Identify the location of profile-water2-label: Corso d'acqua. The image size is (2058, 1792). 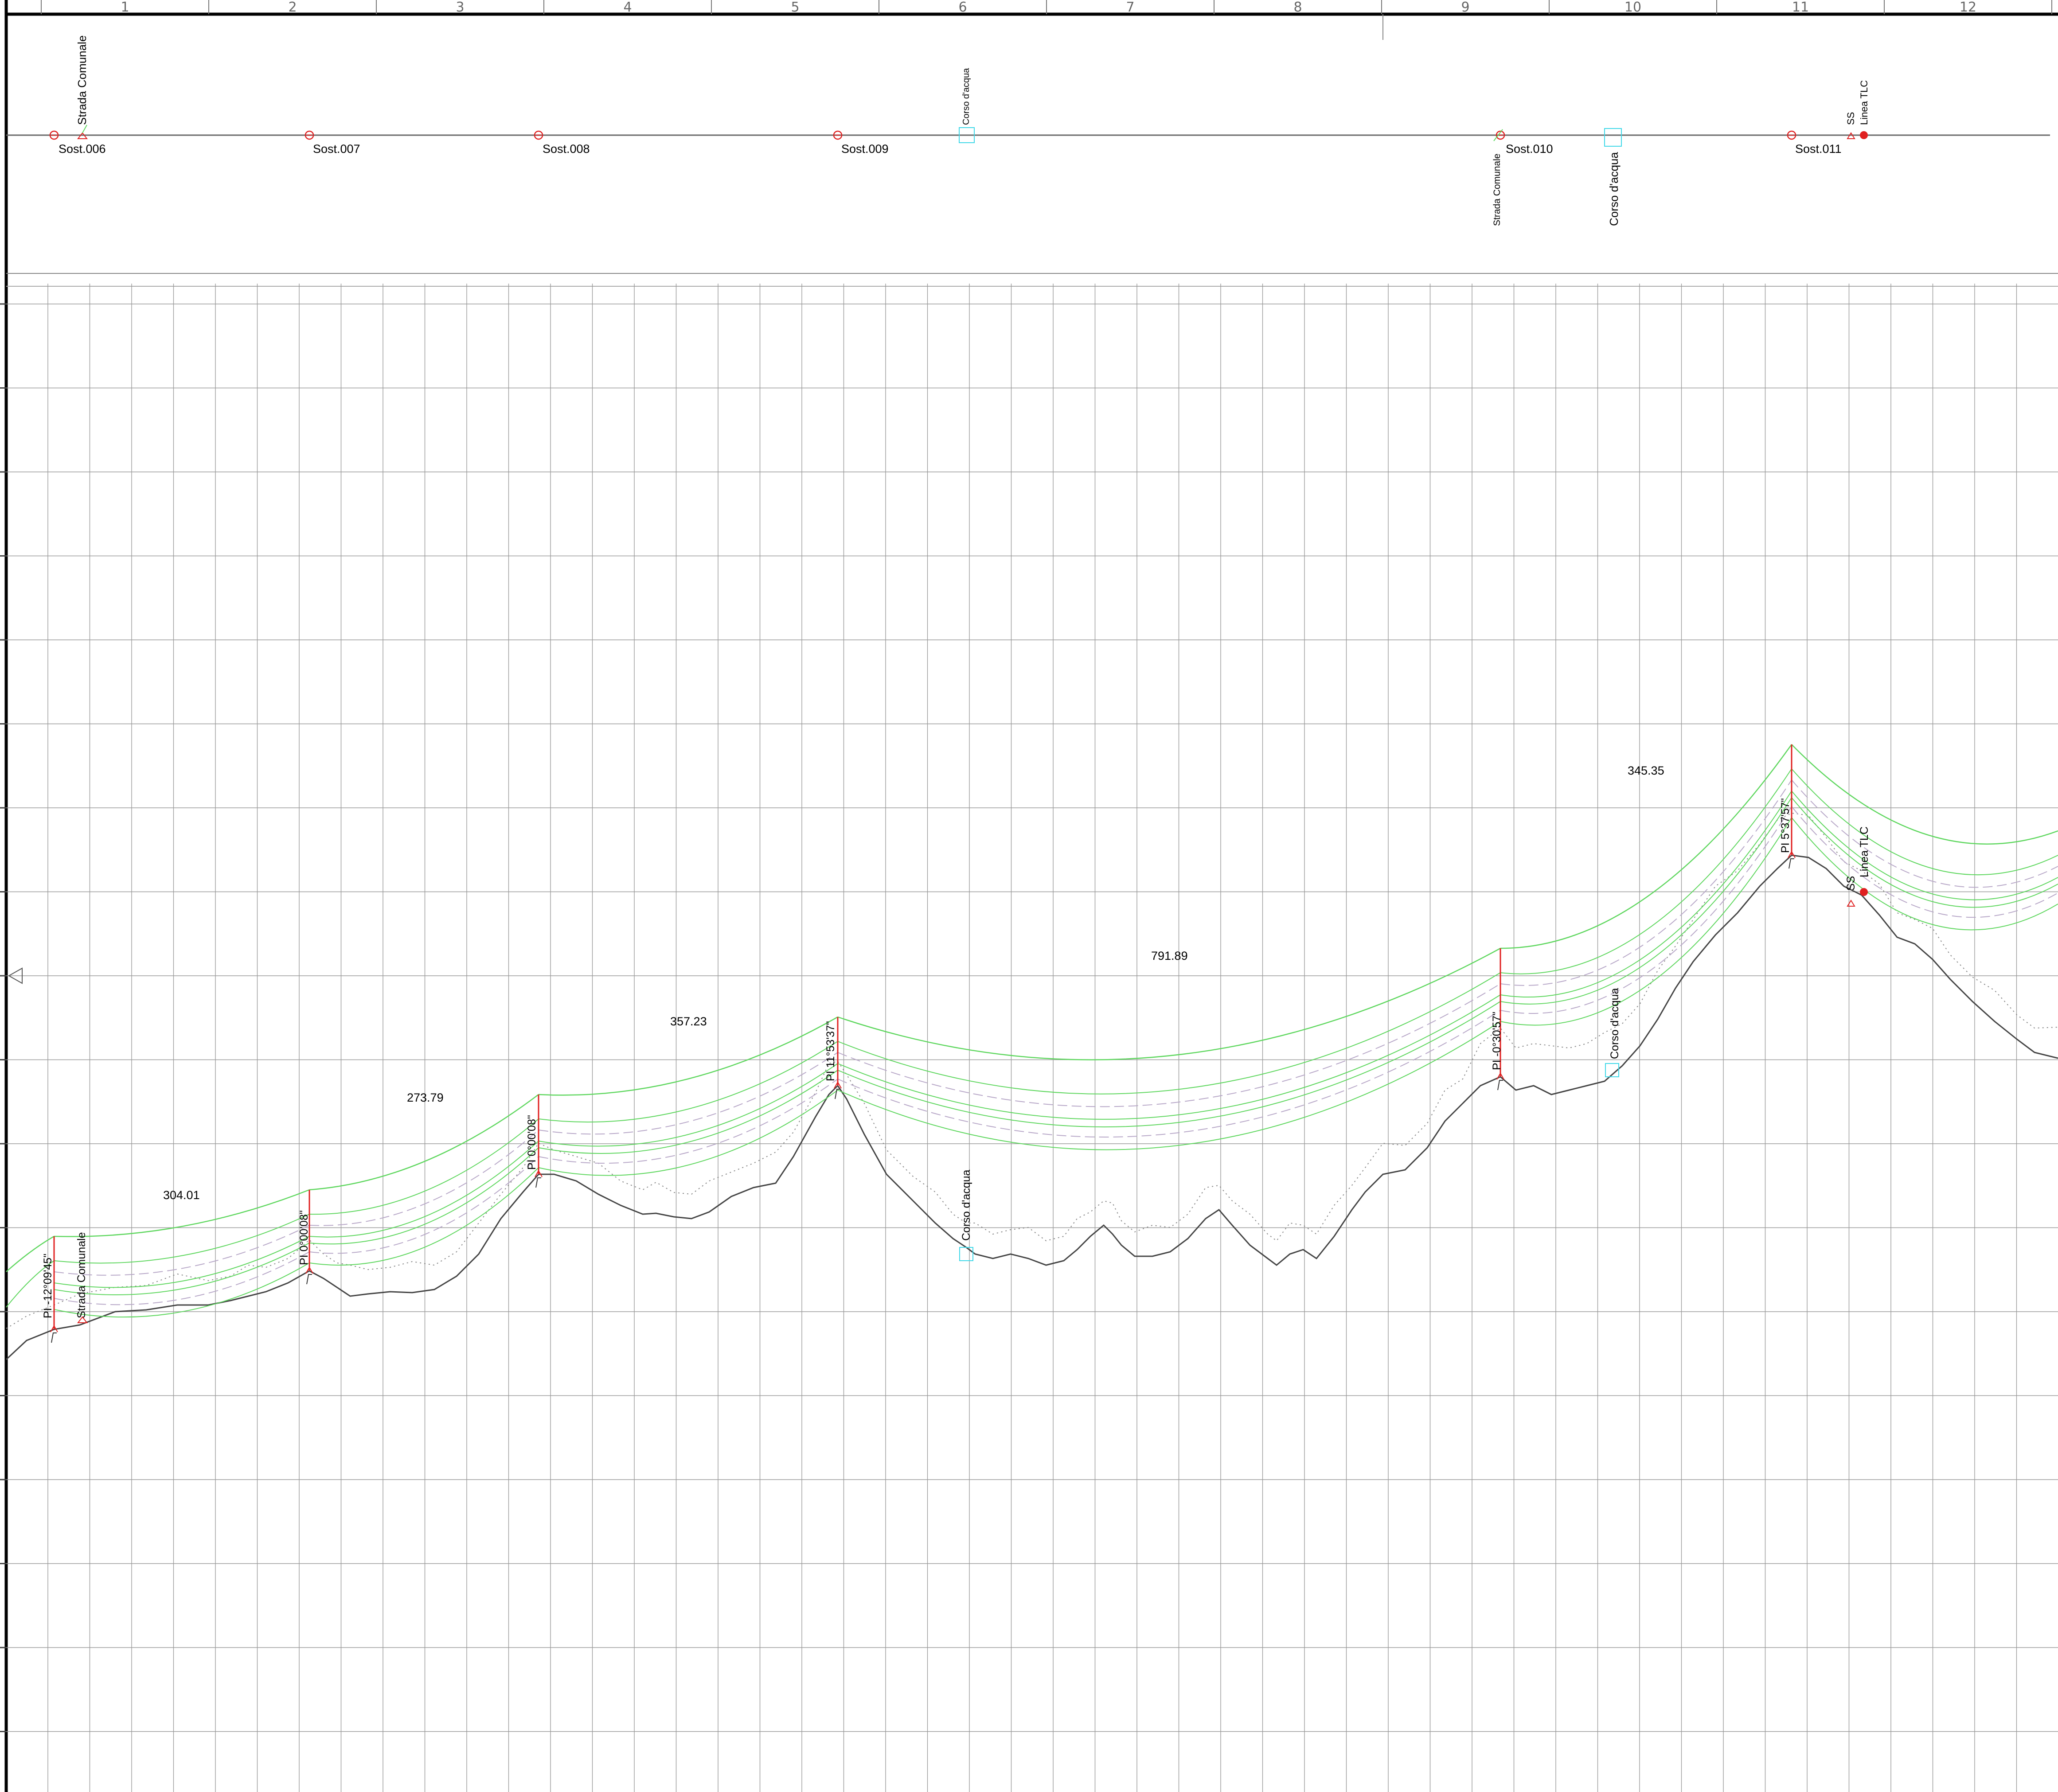
(1615, 1023).